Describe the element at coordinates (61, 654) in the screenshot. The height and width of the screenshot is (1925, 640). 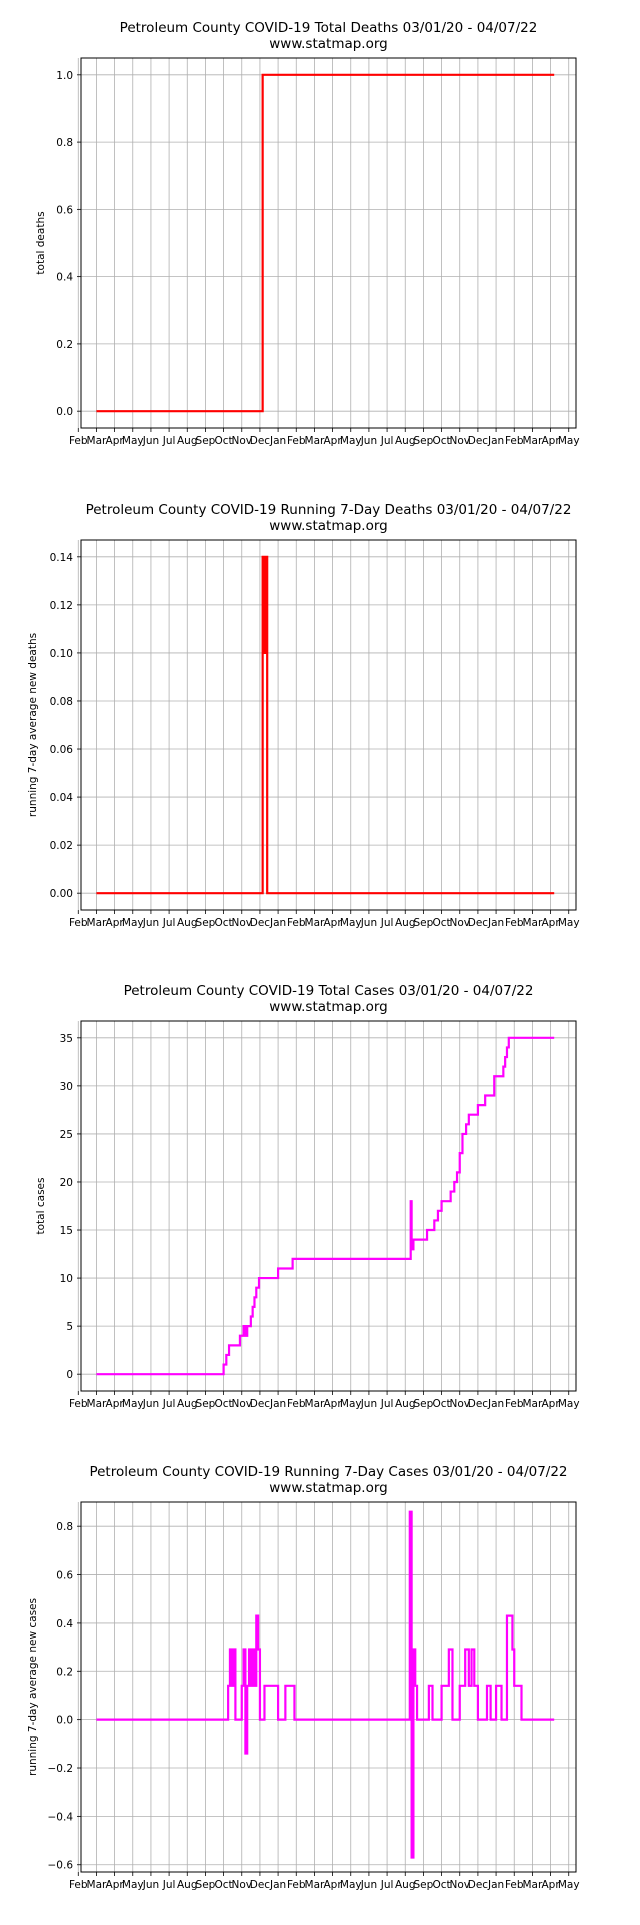
I see `y-tick-label: 0.10` at that location.